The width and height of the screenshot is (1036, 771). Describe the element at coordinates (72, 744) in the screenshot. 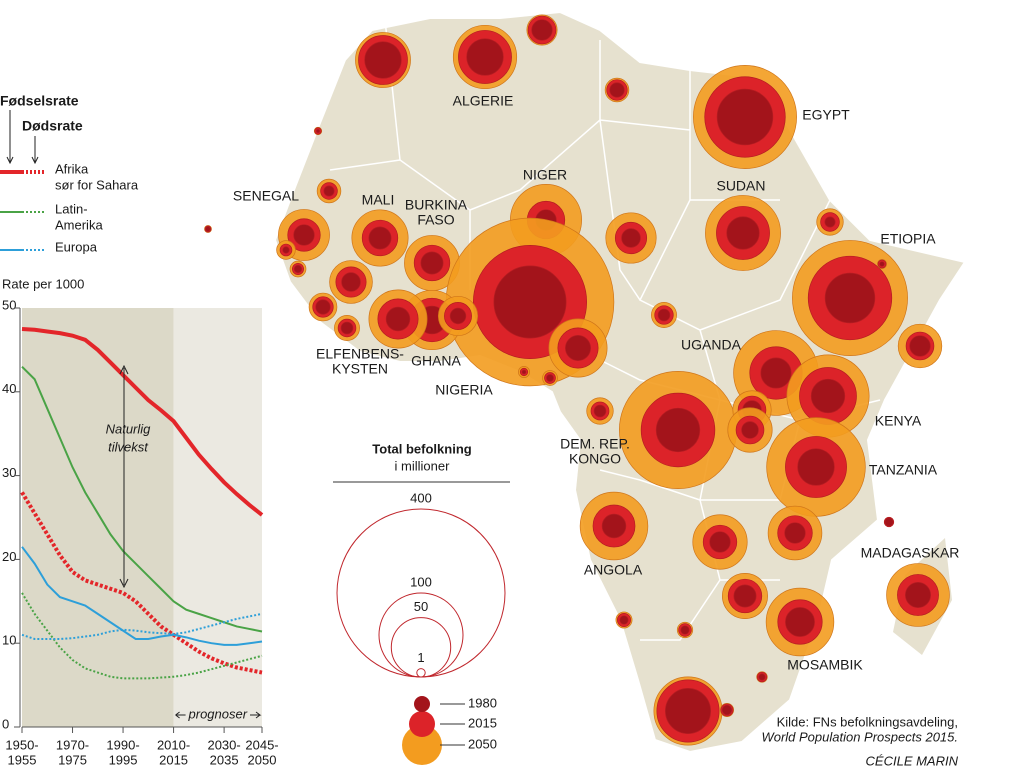

I see `x-tick-label: 1970-` at that location.